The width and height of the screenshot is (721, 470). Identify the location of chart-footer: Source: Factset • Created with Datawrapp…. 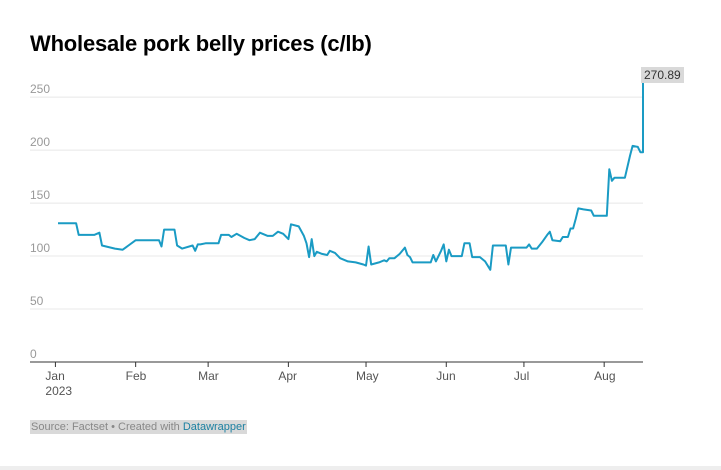
(138, 427).